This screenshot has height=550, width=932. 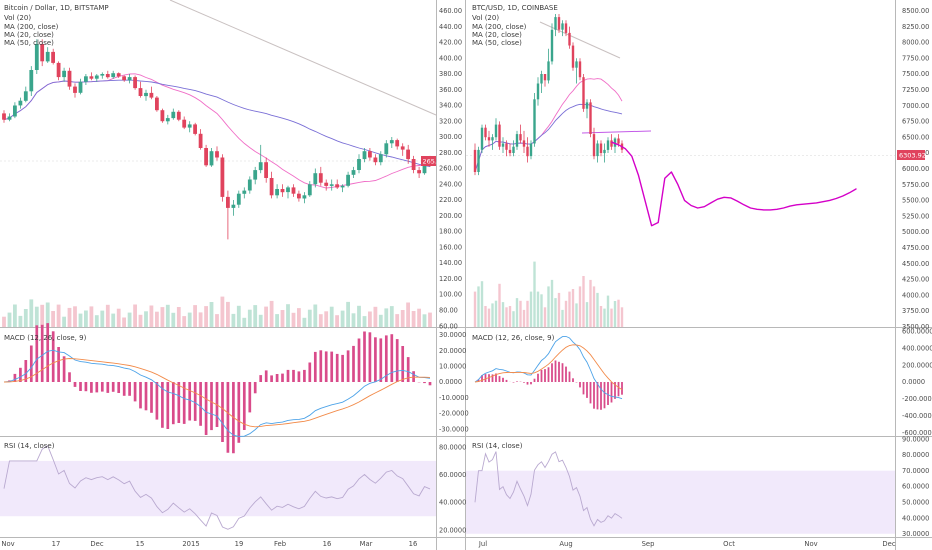 What do you see at coordinates (515, 8) in the screenshot?
I see `right-chart-title: BTC/USD, 1D, COINBASE` at bounding box center [515, 8].